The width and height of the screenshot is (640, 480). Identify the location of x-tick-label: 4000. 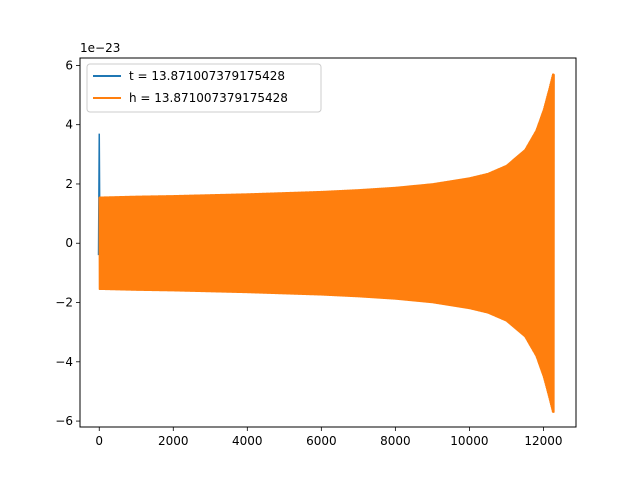
(247, 441).